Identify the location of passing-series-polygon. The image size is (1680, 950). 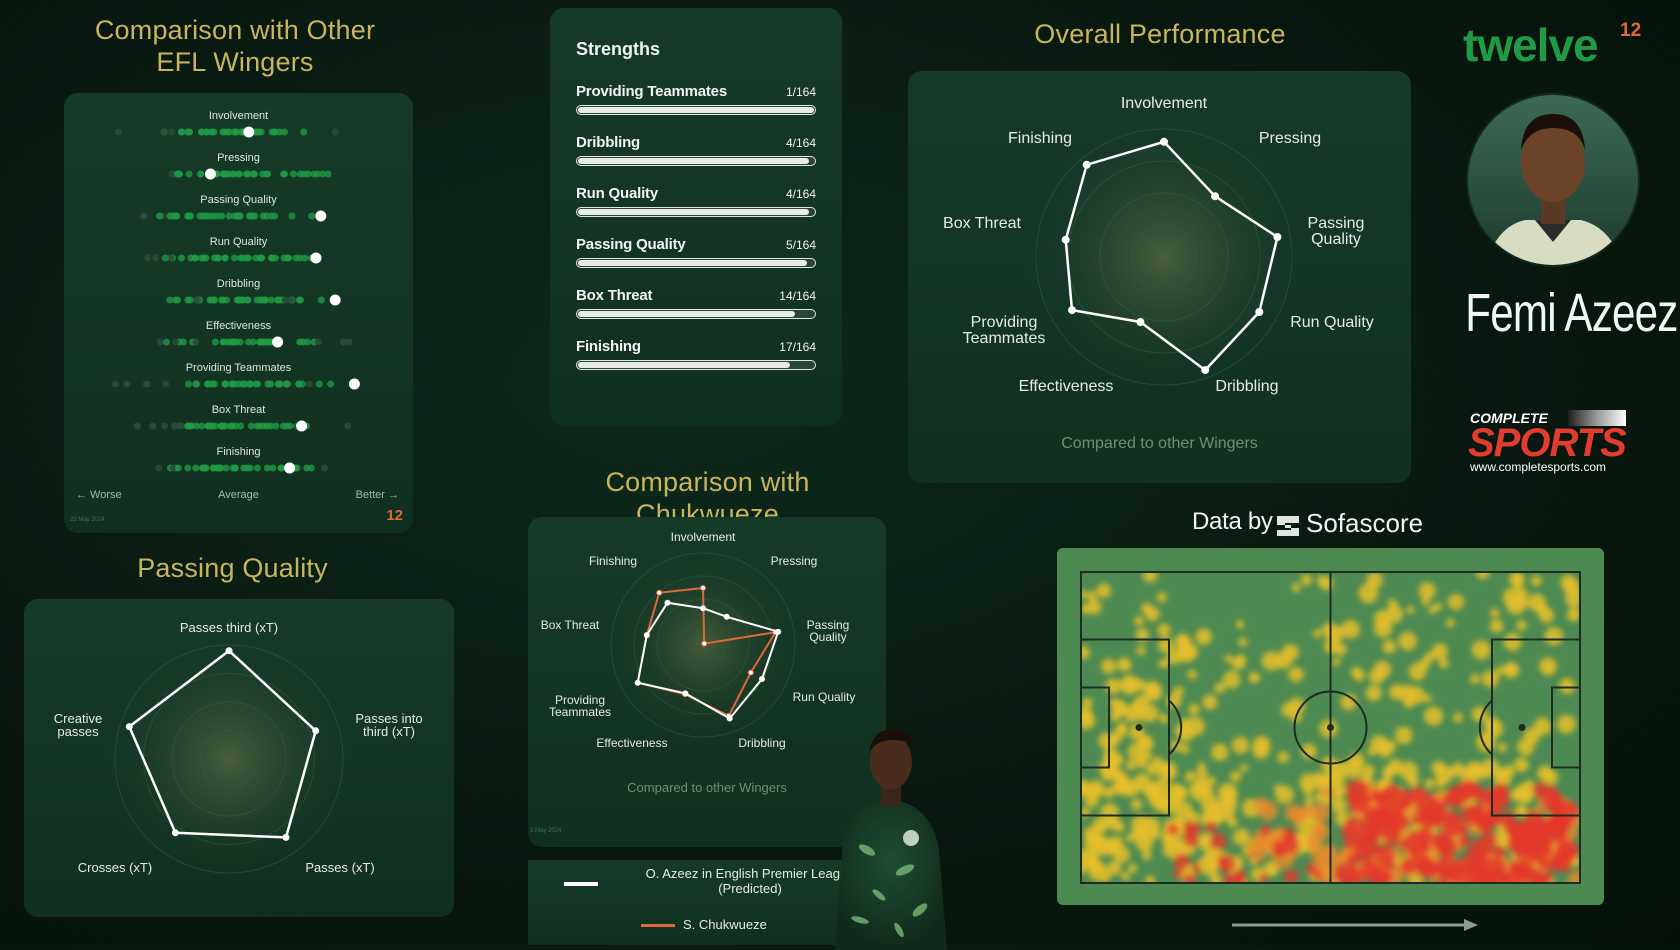
(222, 744).